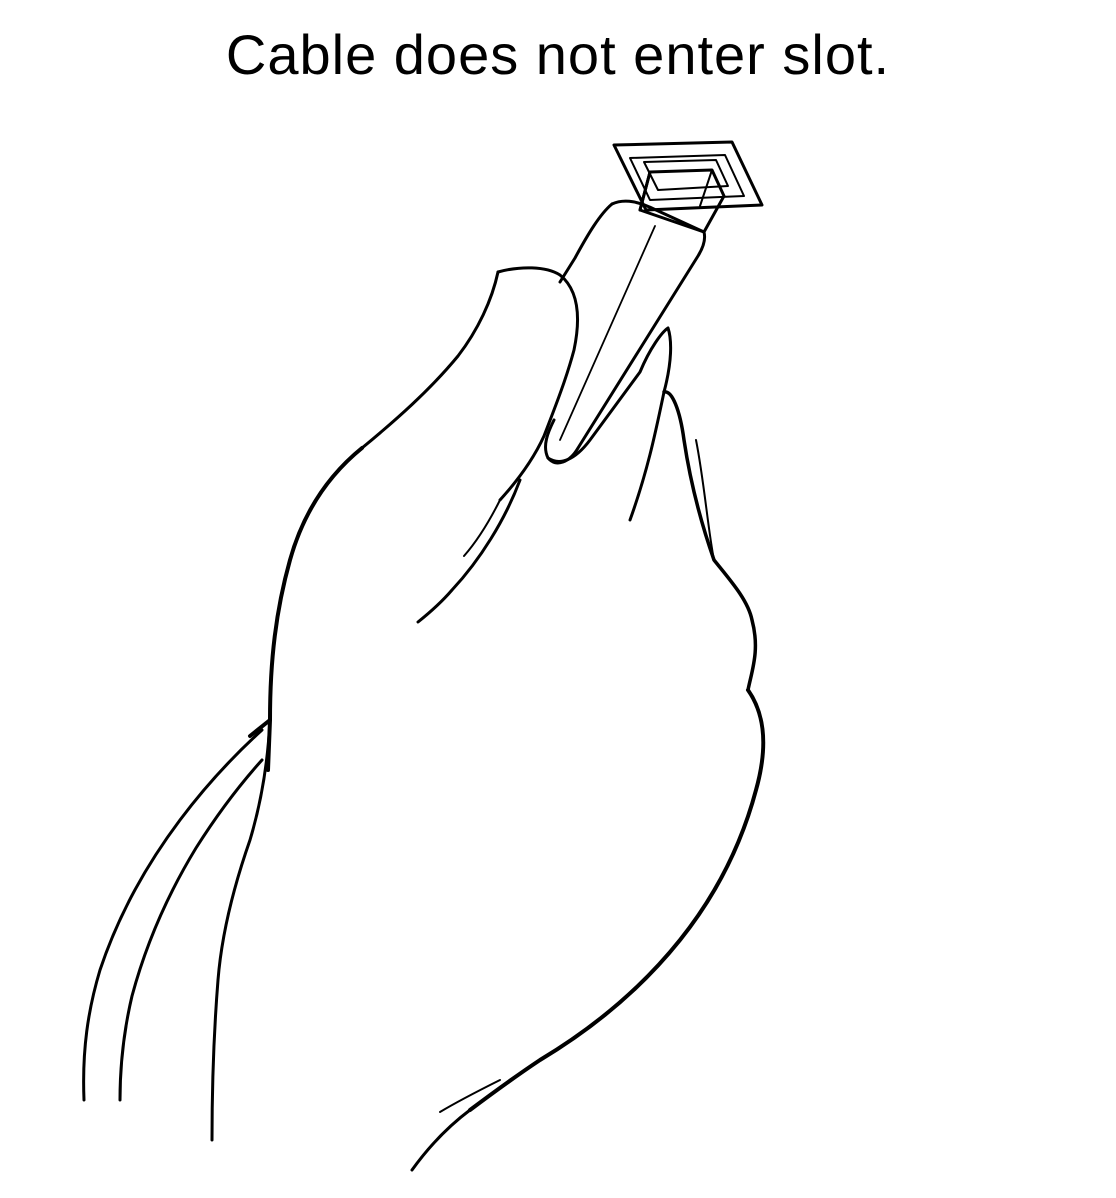 The height and width of the screenshot is (1198, 1116). What do you see at coordinates (558, 54) in the screenshot?
I see `caption-title: Cable does not enter slot.` at bounding box center [558, 54].